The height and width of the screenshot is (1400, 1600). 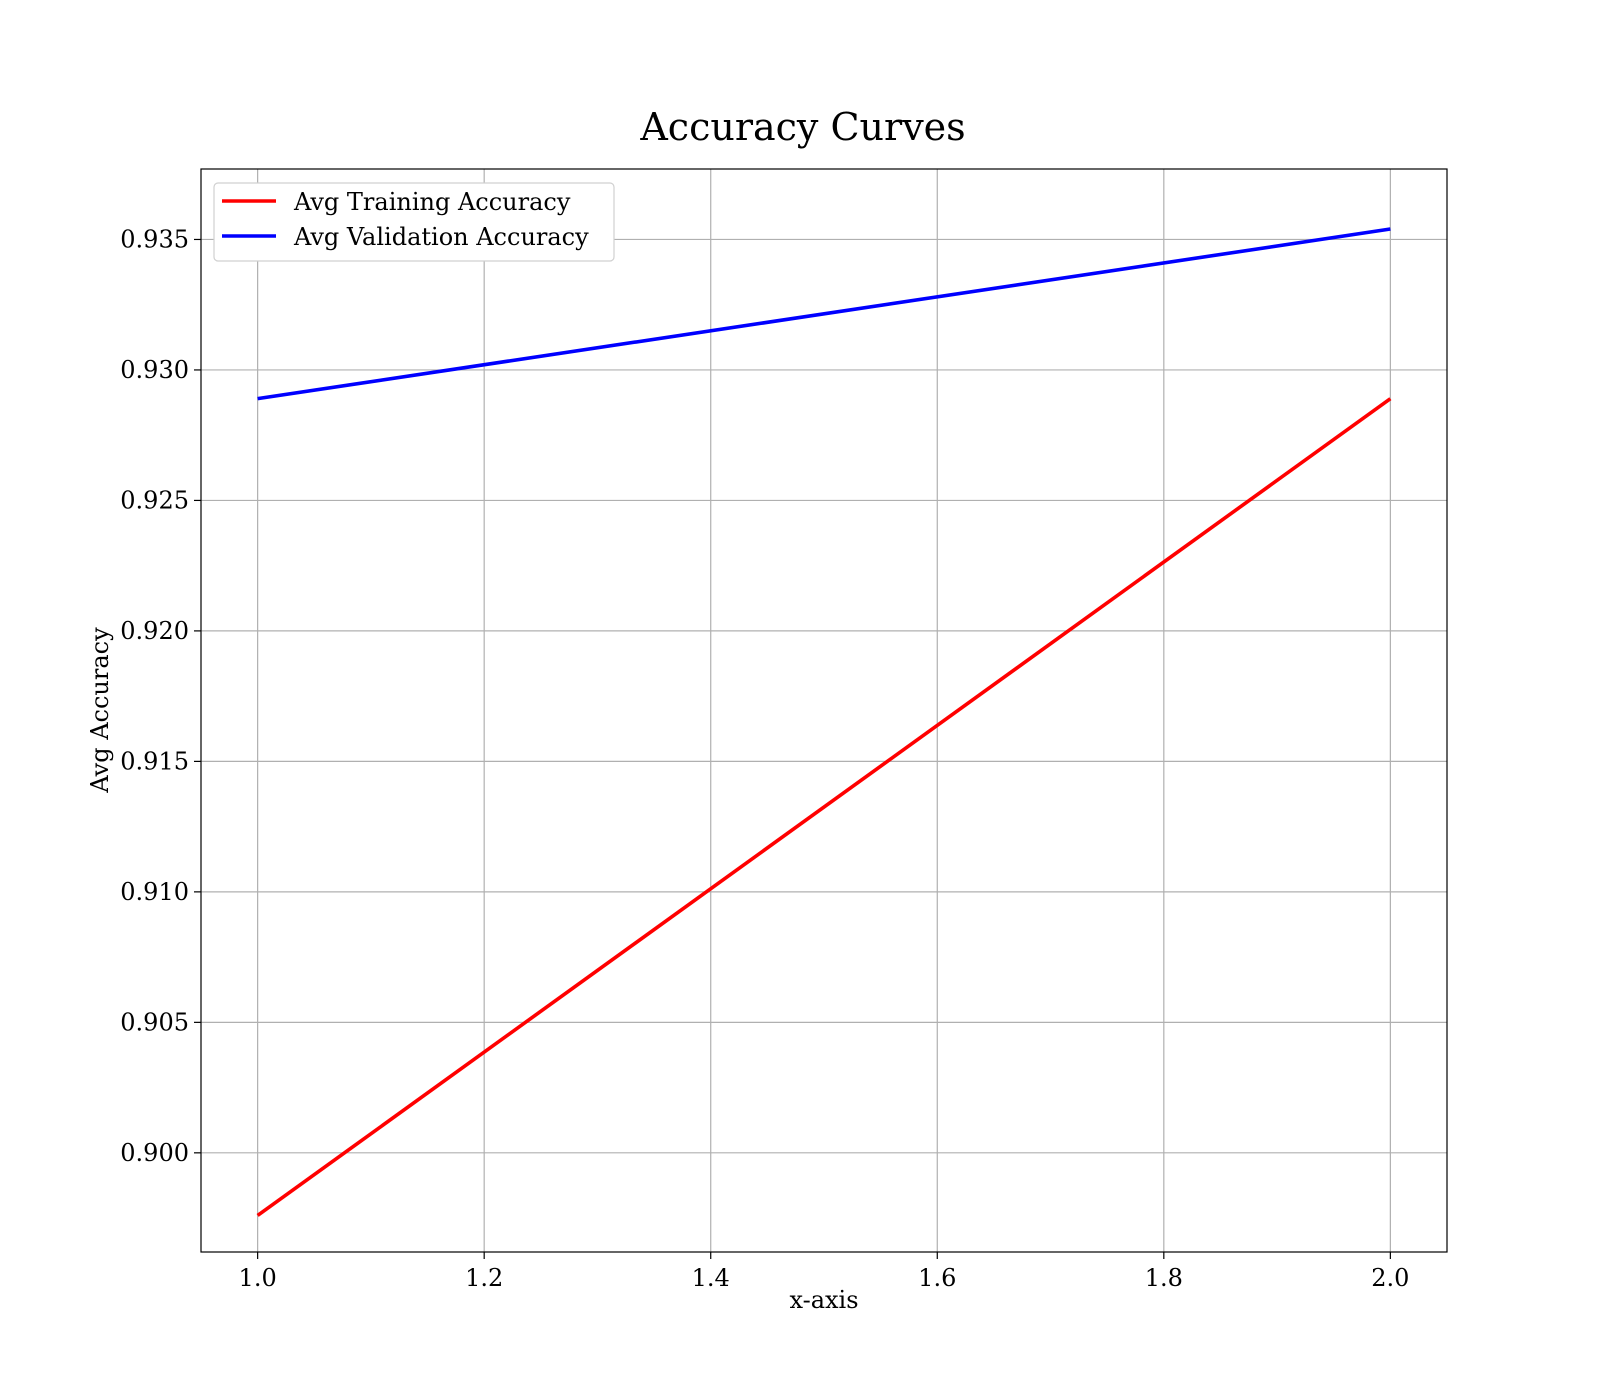 What do you see at coordinates (154, 370) in the screenshot?
I see `y-tick-label: 0.930` at bounding box center [154, 370].